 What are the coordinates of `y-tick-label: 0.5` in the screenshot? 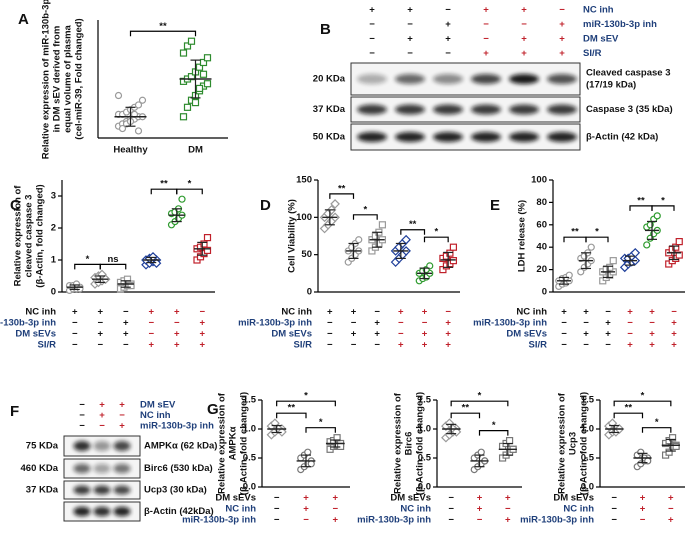 It's located at (250, 458).